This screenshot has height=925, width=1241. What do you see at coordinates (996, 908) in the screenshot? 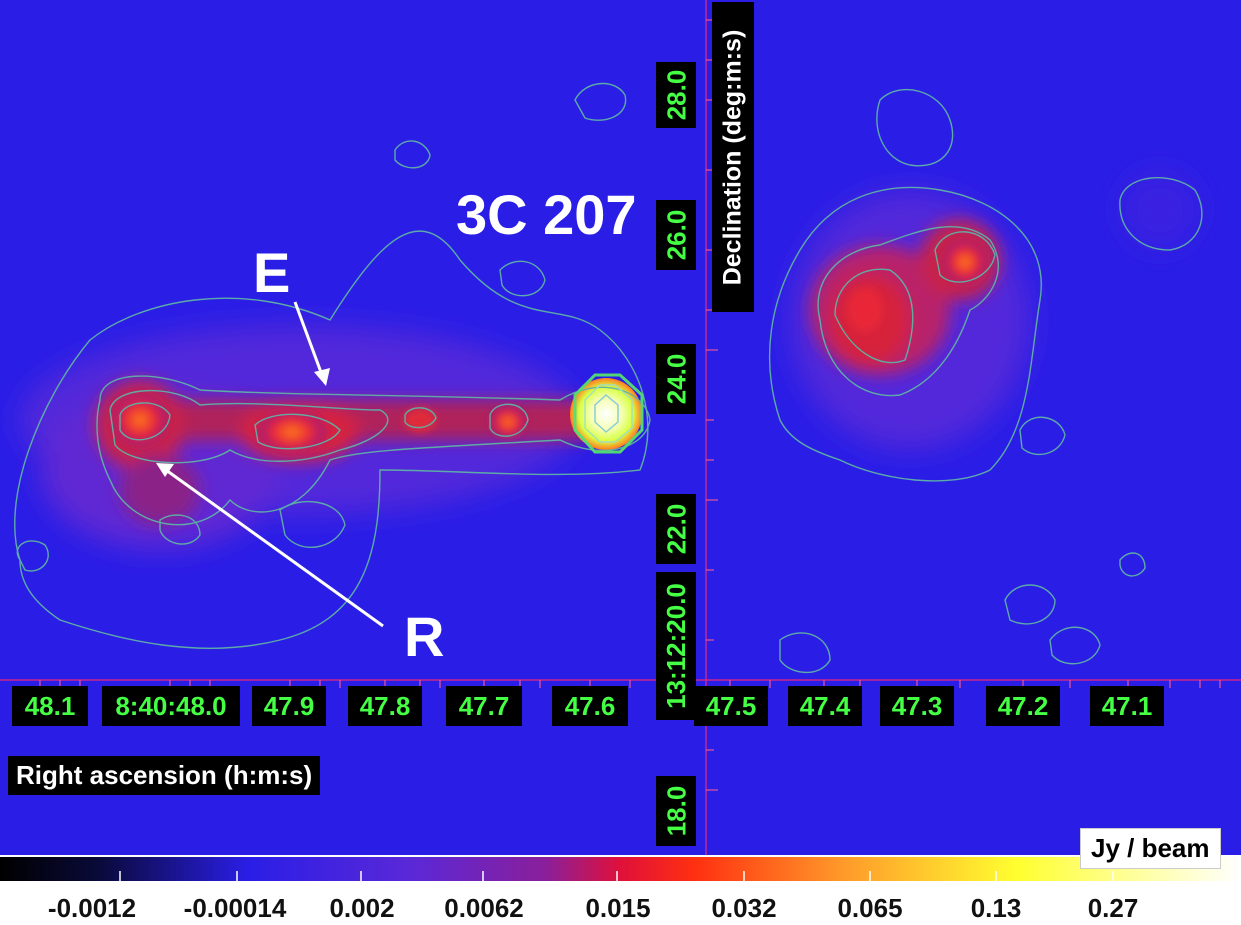
I see `colorbar-tick-label: 0.13` at bounding box center [996, 908].